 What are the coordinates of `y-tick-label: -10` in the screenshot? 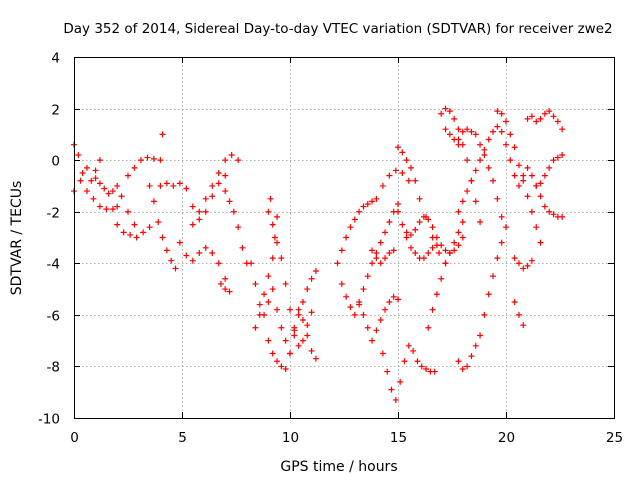 It's located at (49, 420).